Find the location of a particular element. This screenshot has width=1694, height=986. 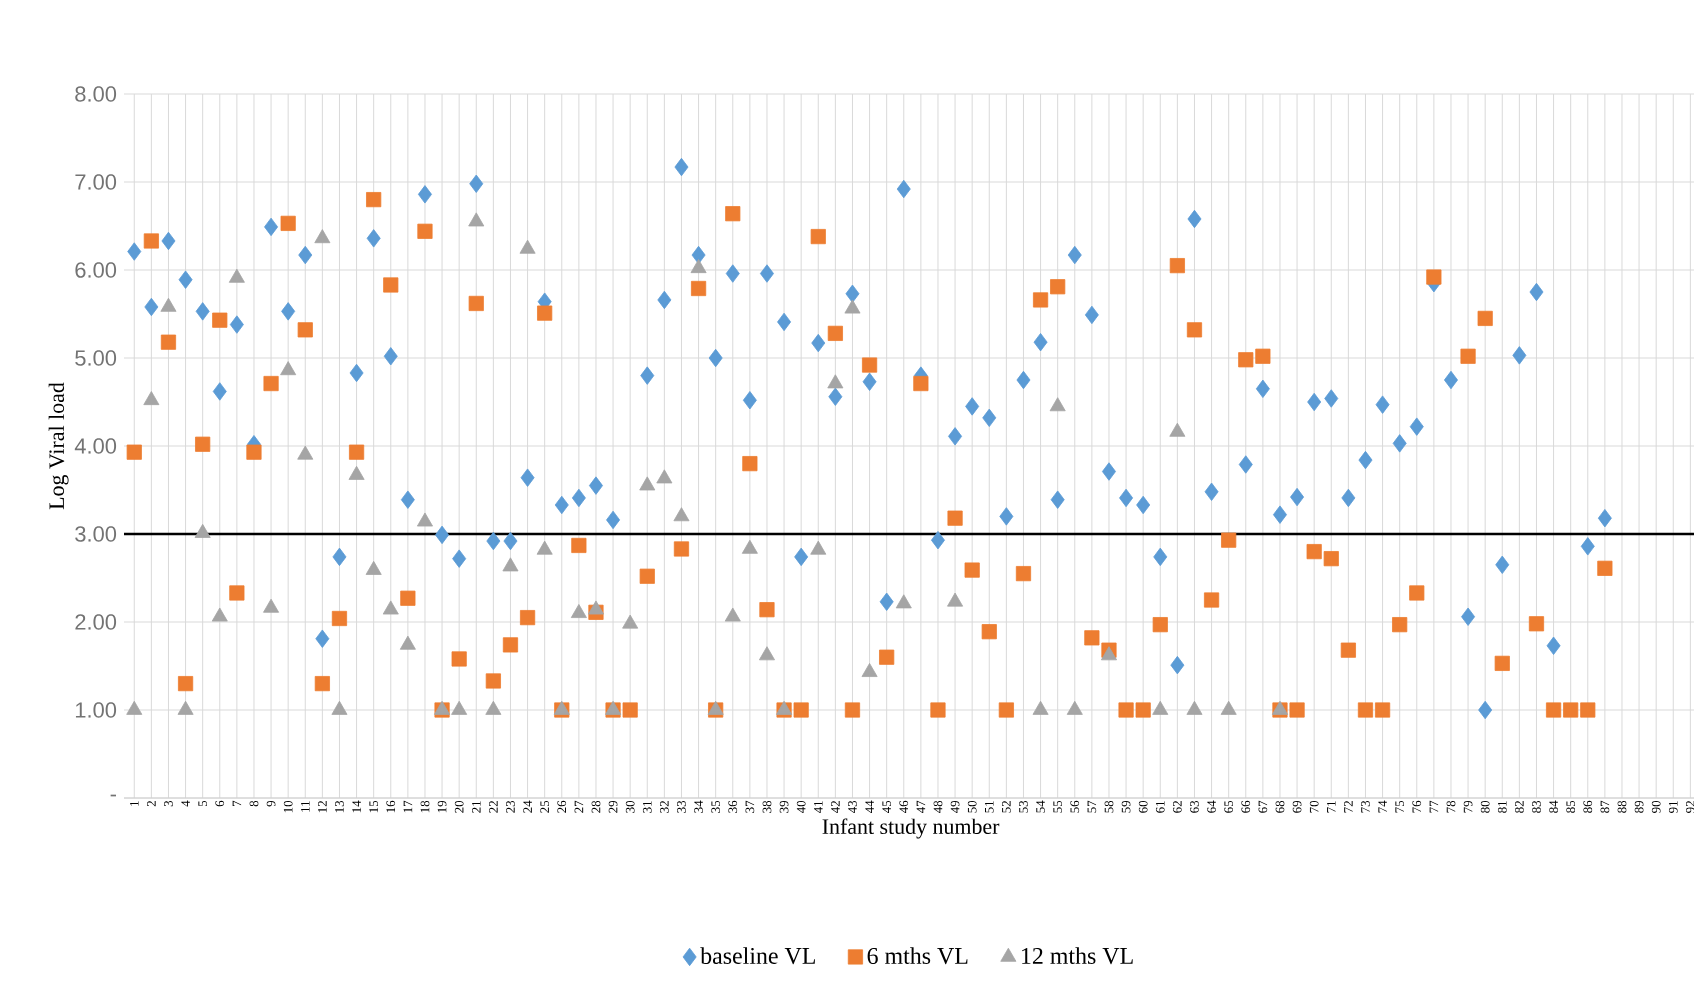

y-tick-label: - is located at coordinates (113, 795).